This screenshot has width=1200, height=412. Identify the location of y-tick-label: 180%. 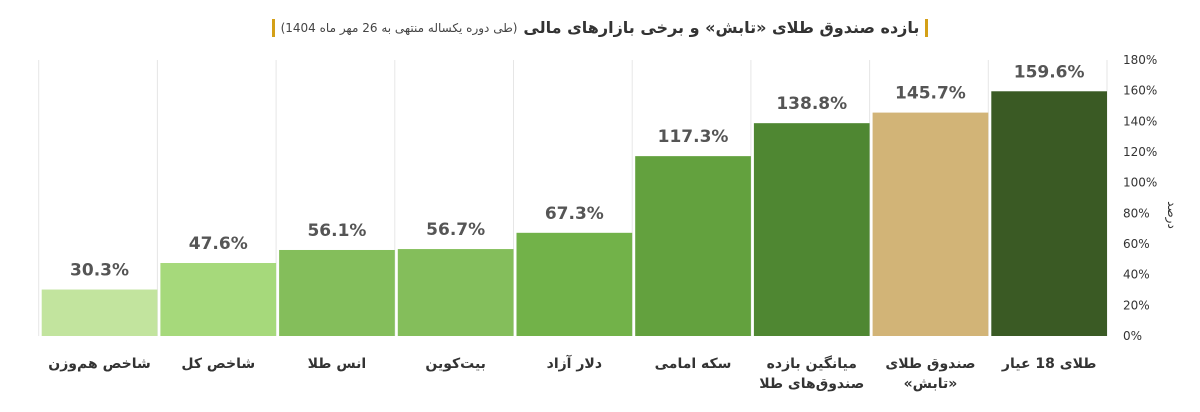
(1140, 60).